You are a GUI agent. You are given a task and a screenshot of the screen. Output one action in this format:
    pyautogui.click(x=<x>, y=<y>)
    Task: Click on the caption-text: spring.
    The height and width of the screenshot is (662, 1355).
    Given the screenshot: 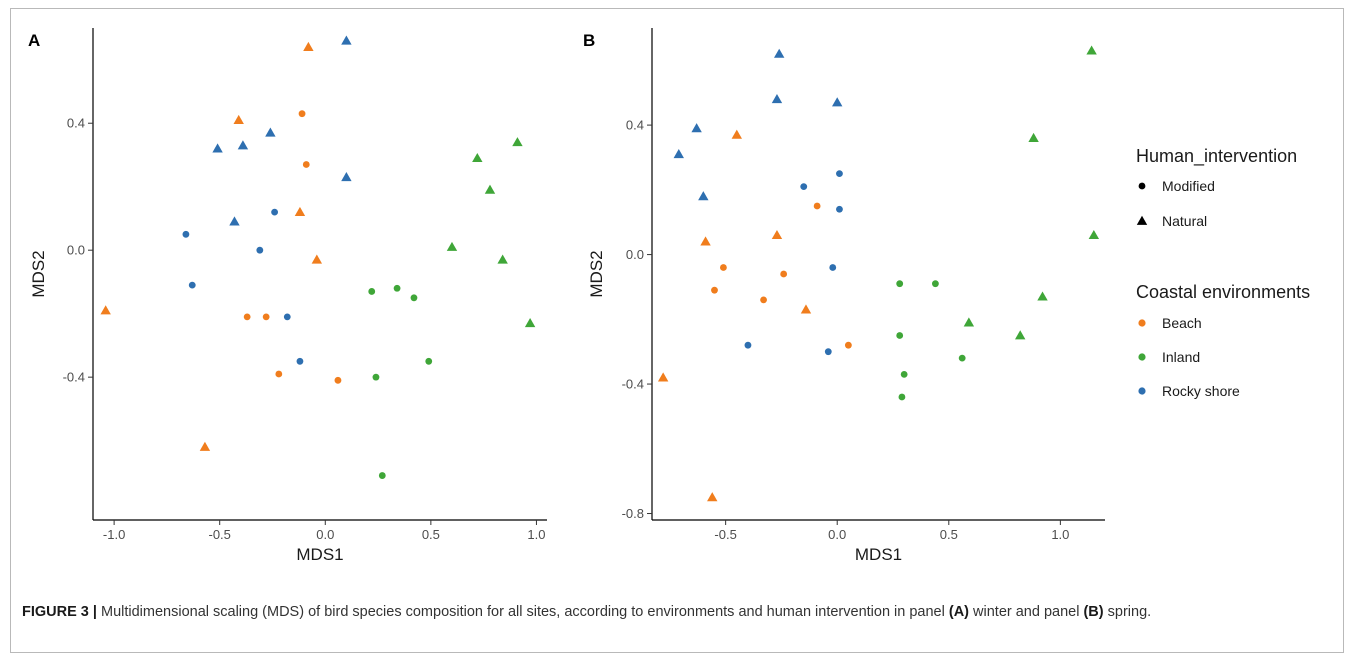 What is the action you would take?
    pyautogui.click(x=1127, y=612)
    